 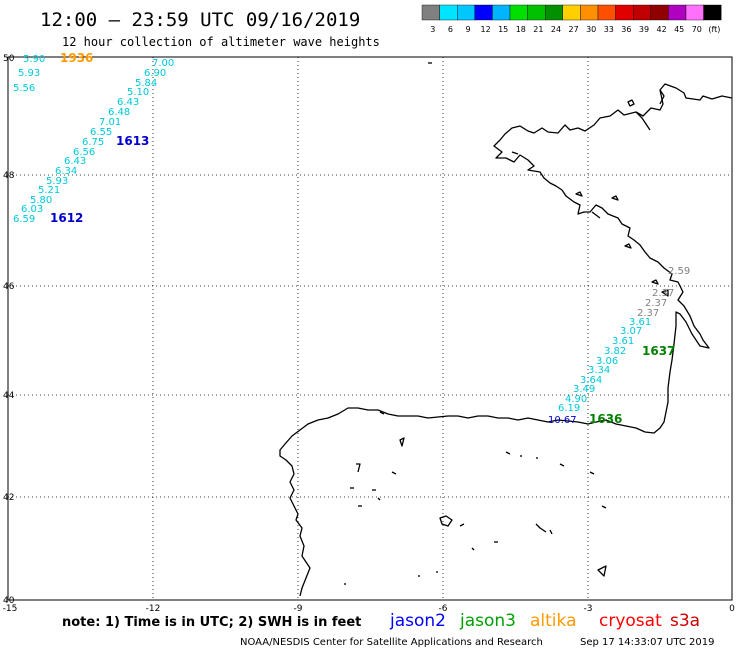 I want to click on legend-tick-label: 42, so click(x=662, y=29).